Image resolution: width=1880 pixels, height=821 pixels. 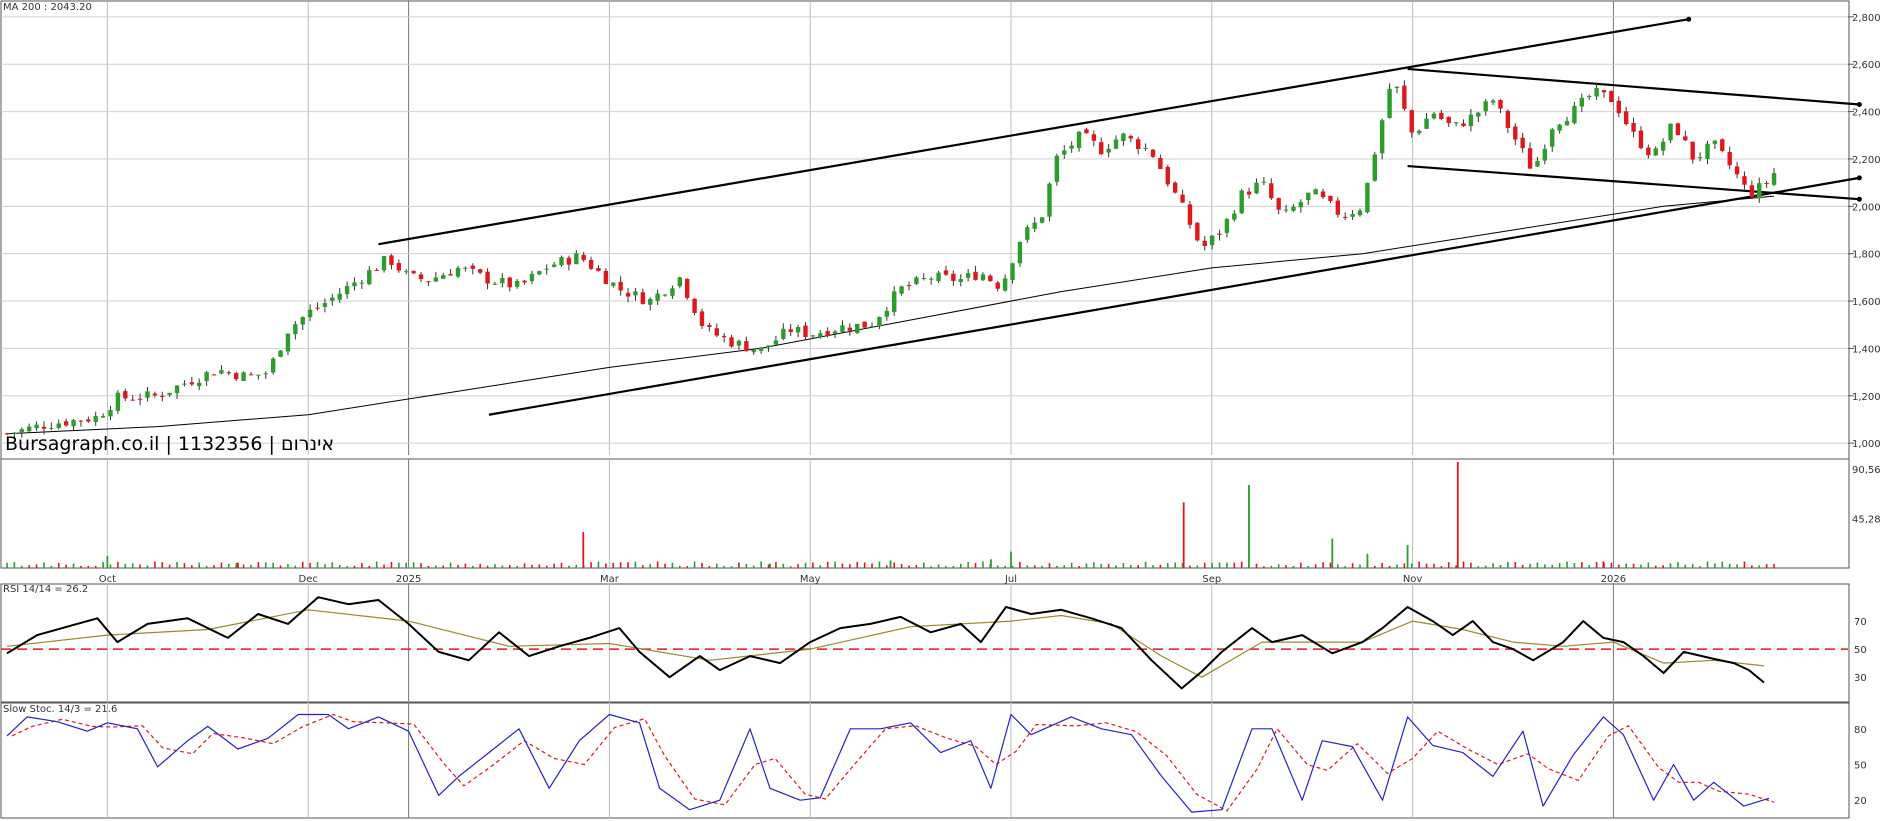 I want to click on month-tick-label: Sep, so click(x=1211, y=579).